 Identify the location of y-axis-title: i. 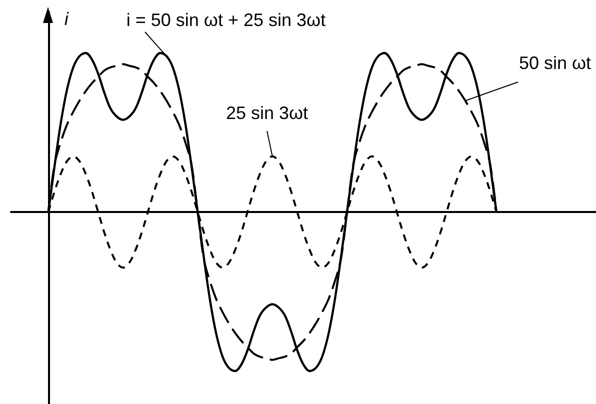
(67, 19).